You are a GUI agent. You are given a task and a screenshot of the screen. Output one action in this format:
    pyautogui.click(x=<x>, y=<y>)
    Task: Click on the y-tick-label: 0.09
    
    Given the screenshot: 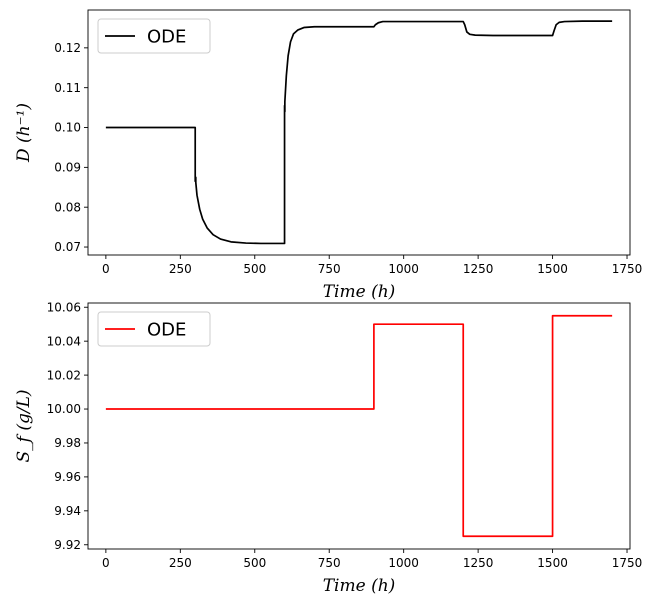 What is the action you would take?
    pyautogui.click(x=67, y=168)
    